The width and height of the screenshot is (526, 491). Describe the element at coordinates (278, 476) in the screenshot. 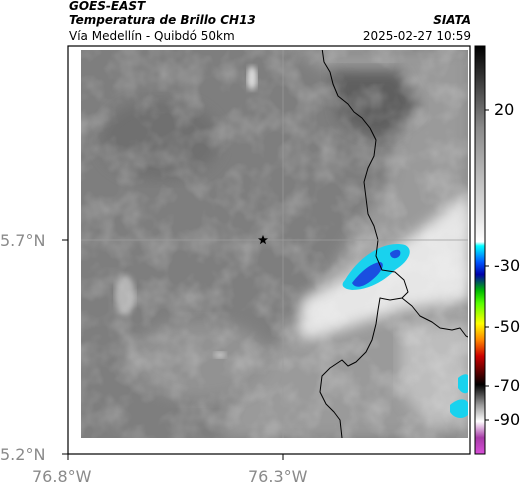

I see `lon-label-right: 76.3°W` at that location.